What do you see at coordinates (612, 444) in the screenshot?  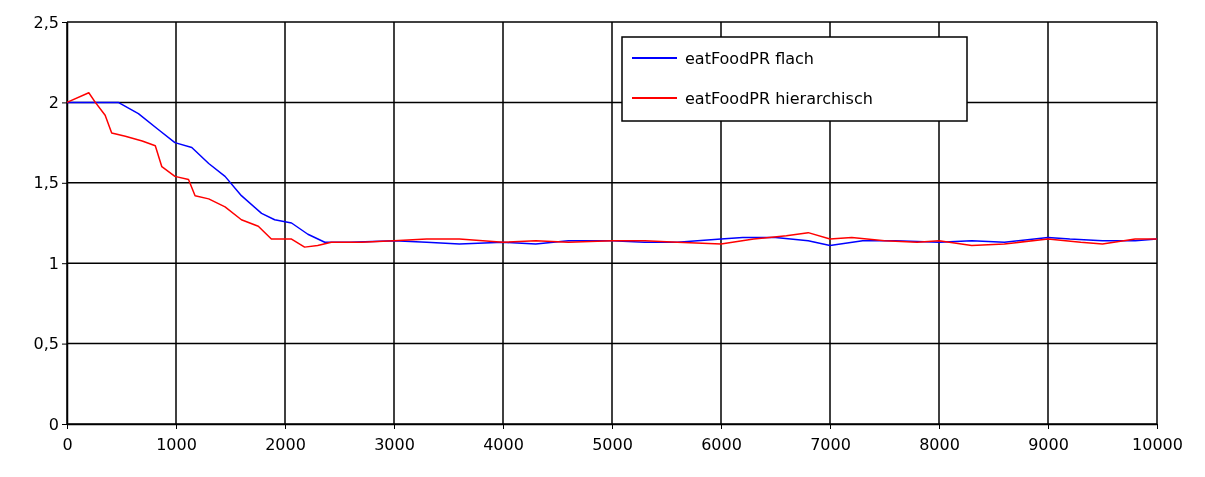 I see `x-tick-label: 5000` at bounding box center [612, 444].